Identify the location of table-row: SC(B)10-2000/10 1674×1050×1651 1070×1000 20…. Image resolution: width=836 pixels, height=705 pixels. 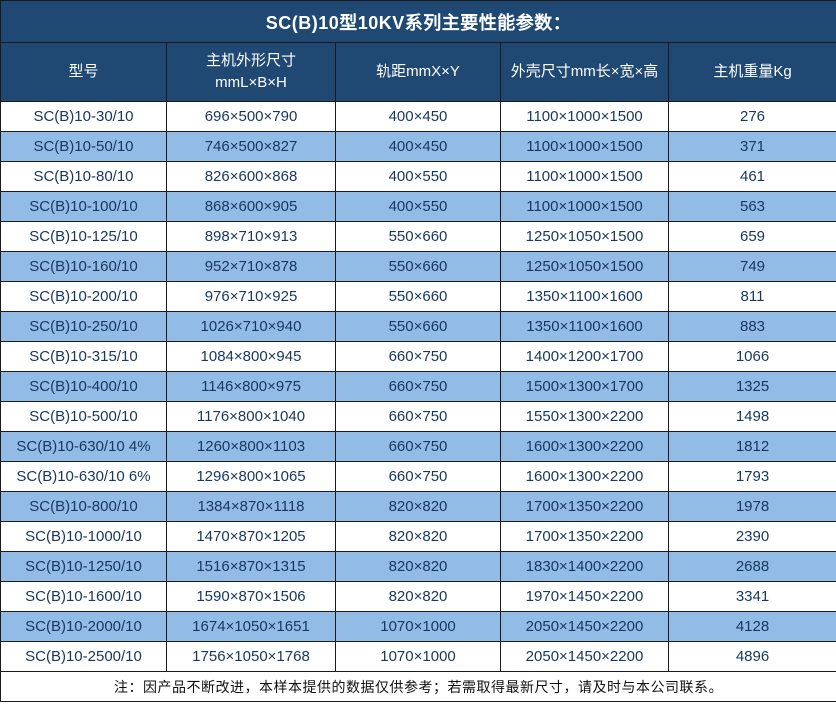
(418, 626).